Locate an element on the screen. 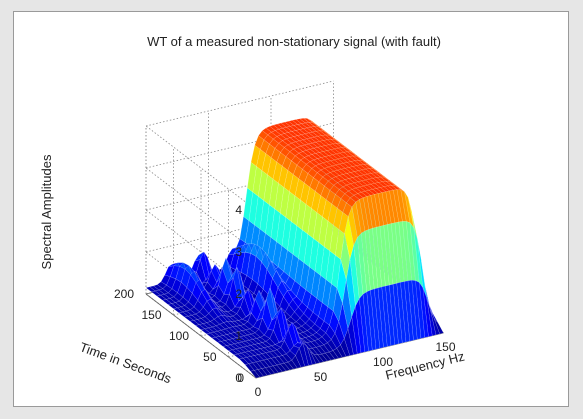 This screenshot has height=419, width=583. z-tick-label: 3 is located at coordinates (238, 252).